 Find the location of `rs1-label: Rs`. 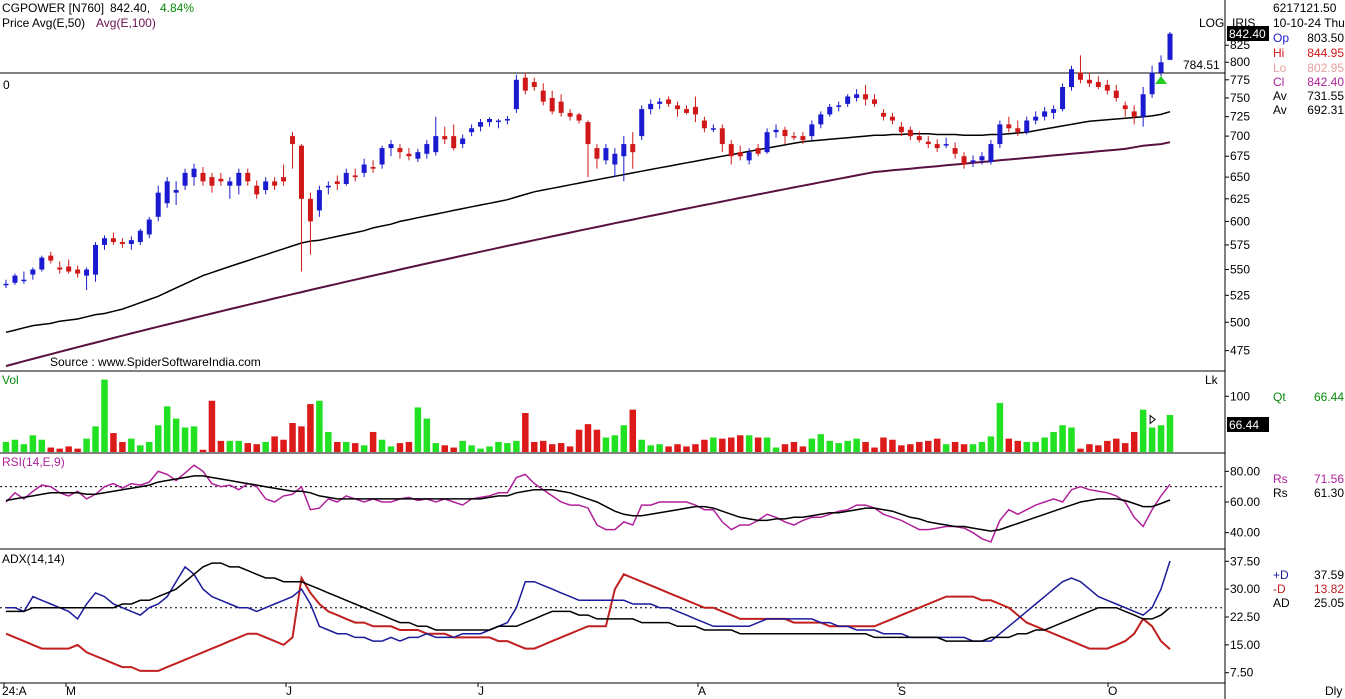

rs1-label: Rs is located at coordinates (1280, 479).